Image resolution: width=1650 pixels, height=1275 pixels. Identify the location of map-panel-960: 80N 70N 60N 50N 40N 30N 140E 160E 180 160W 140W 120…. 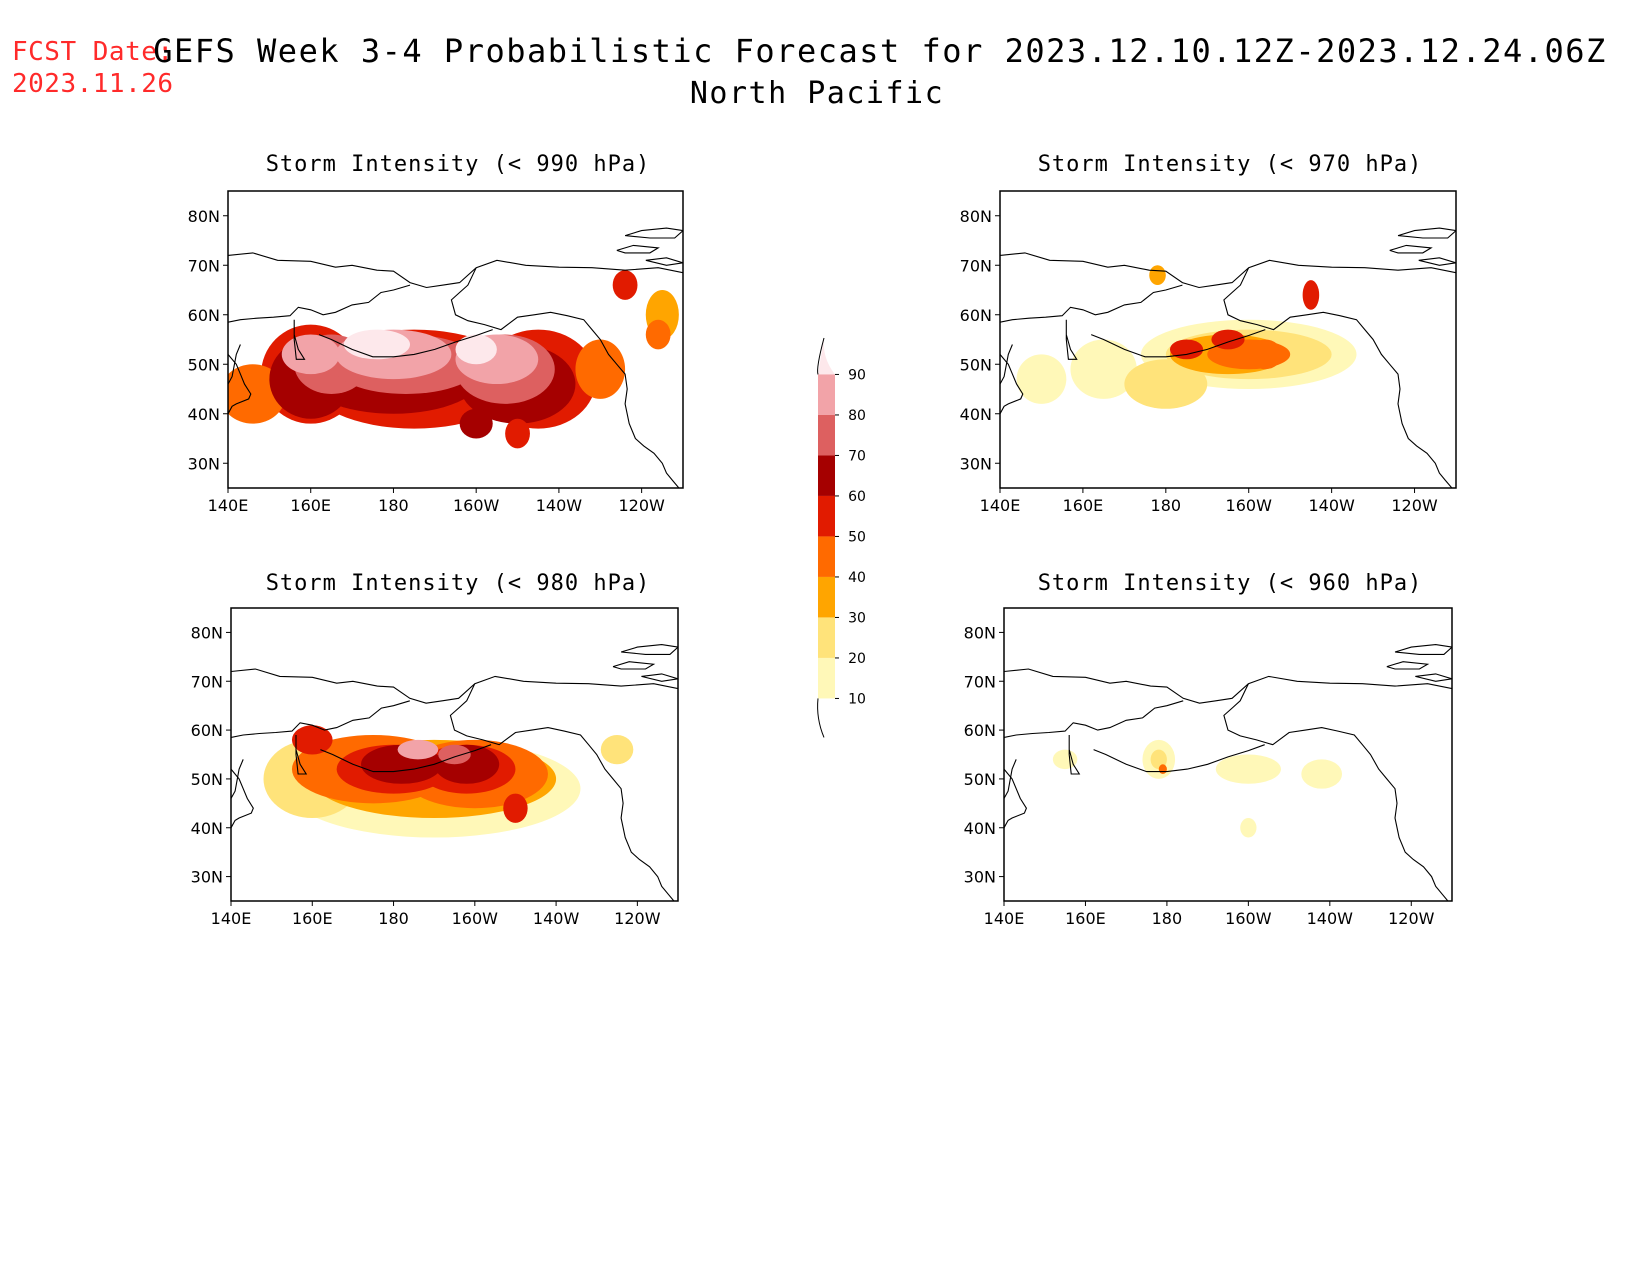
(1208, 767).